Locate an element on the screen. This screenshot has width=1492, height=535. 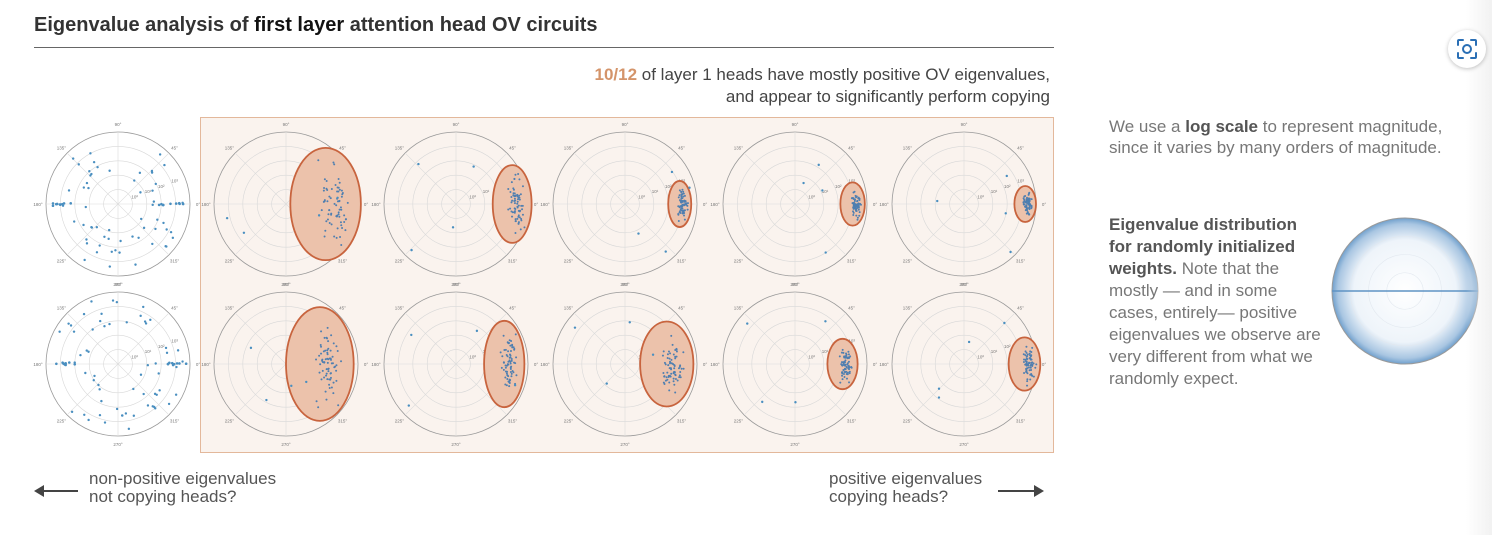
radius-label: 10⁰ is located at coordinates (811, 197).